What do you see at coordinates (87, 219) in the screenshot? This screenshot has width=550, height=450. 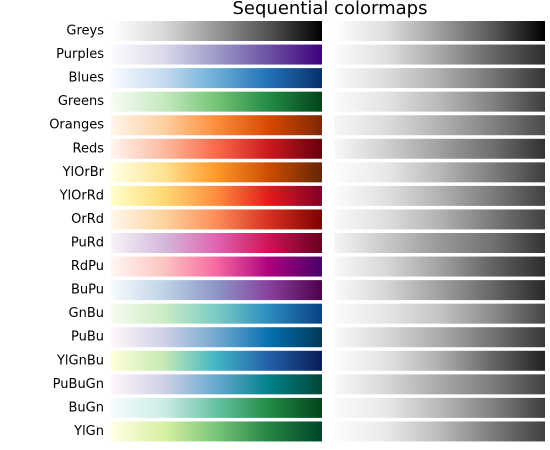 I see `colormap-name: OrRd` at bounding box center [87, 219].